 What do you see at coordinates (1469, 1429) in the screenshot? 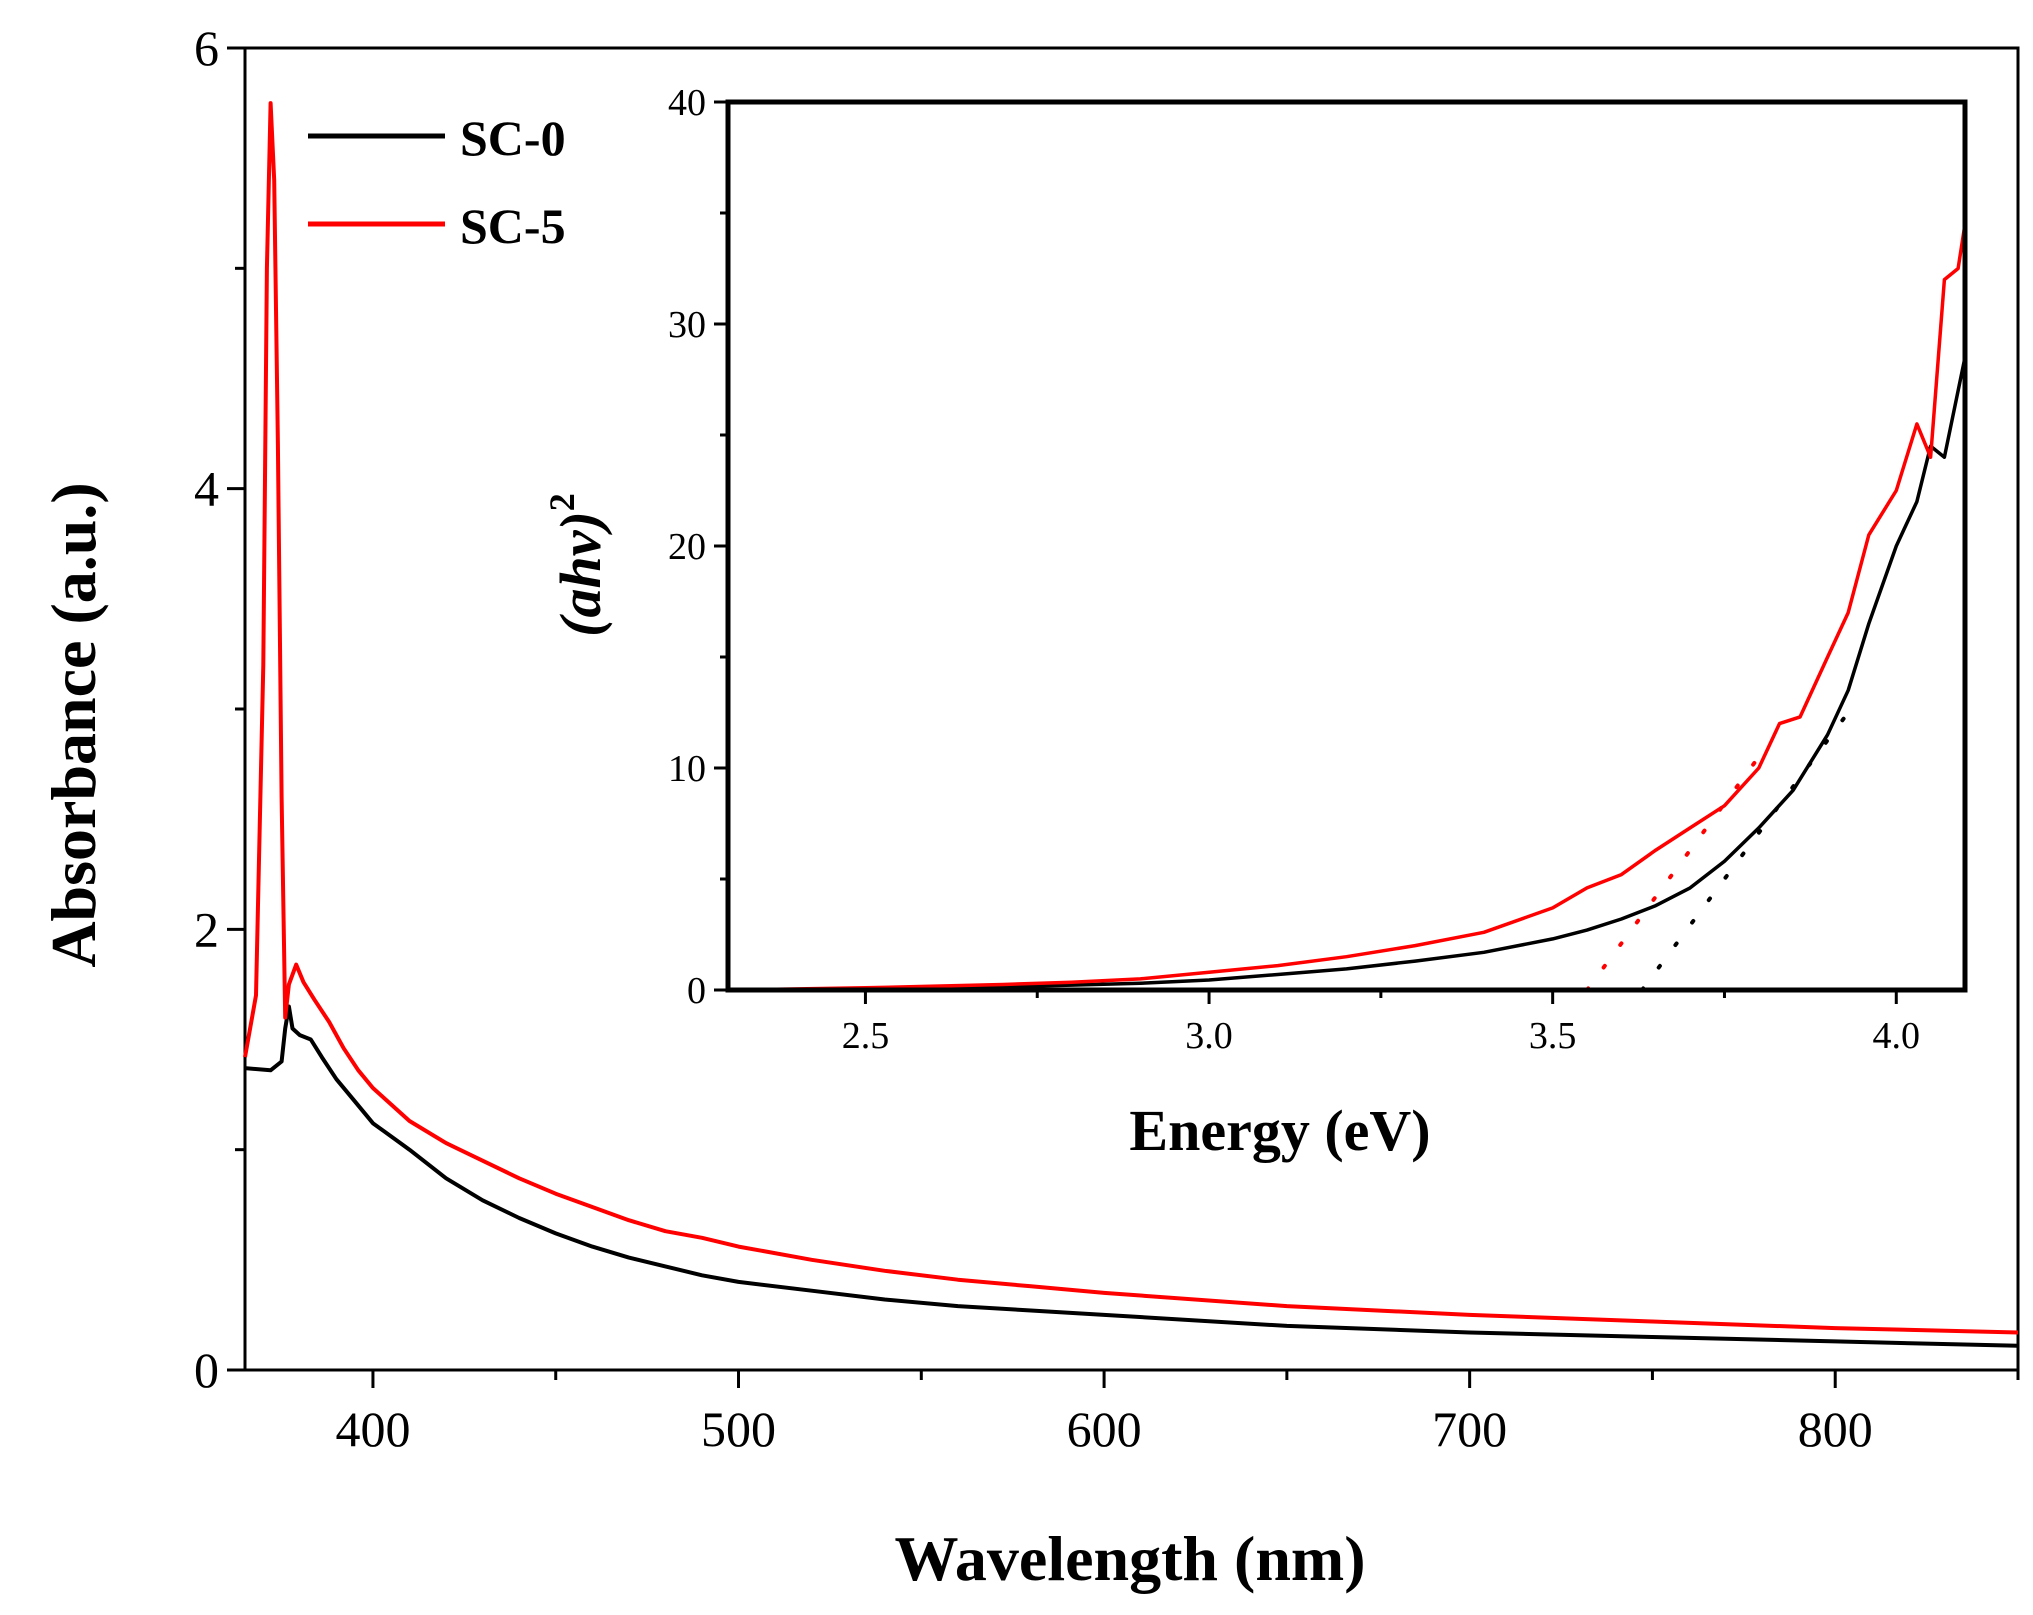
I see `x-tick-label: 700` at bounding box center [1469, 1429].